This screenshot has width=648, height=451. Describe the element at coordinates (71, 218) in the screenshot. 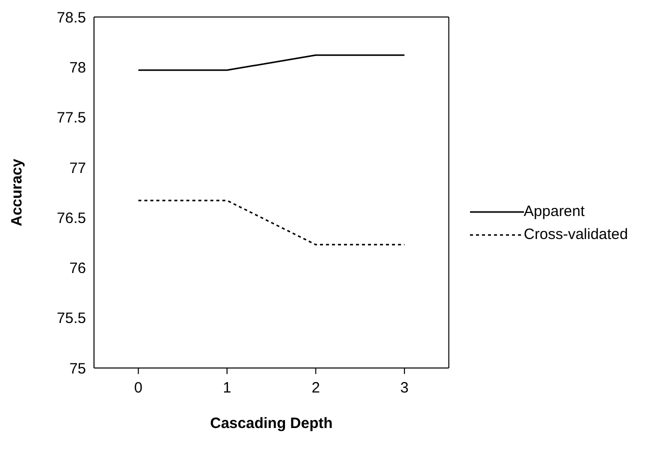

I see `y-tick-label: 76.5` at that location.